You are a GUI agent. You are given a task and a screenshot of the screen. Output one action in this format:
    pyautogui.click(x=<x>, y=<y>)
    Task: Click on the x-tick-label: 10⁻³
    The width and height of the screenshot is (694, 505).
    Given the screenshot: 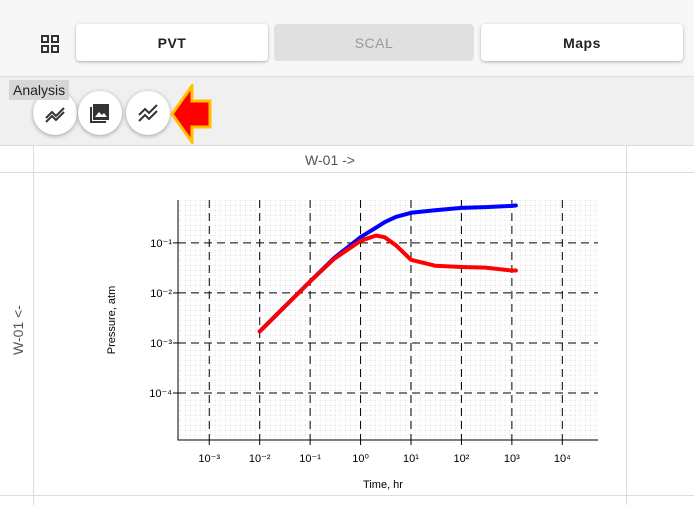 What is the action you would take?
    pyautogui.click(x=209, y=459)
    